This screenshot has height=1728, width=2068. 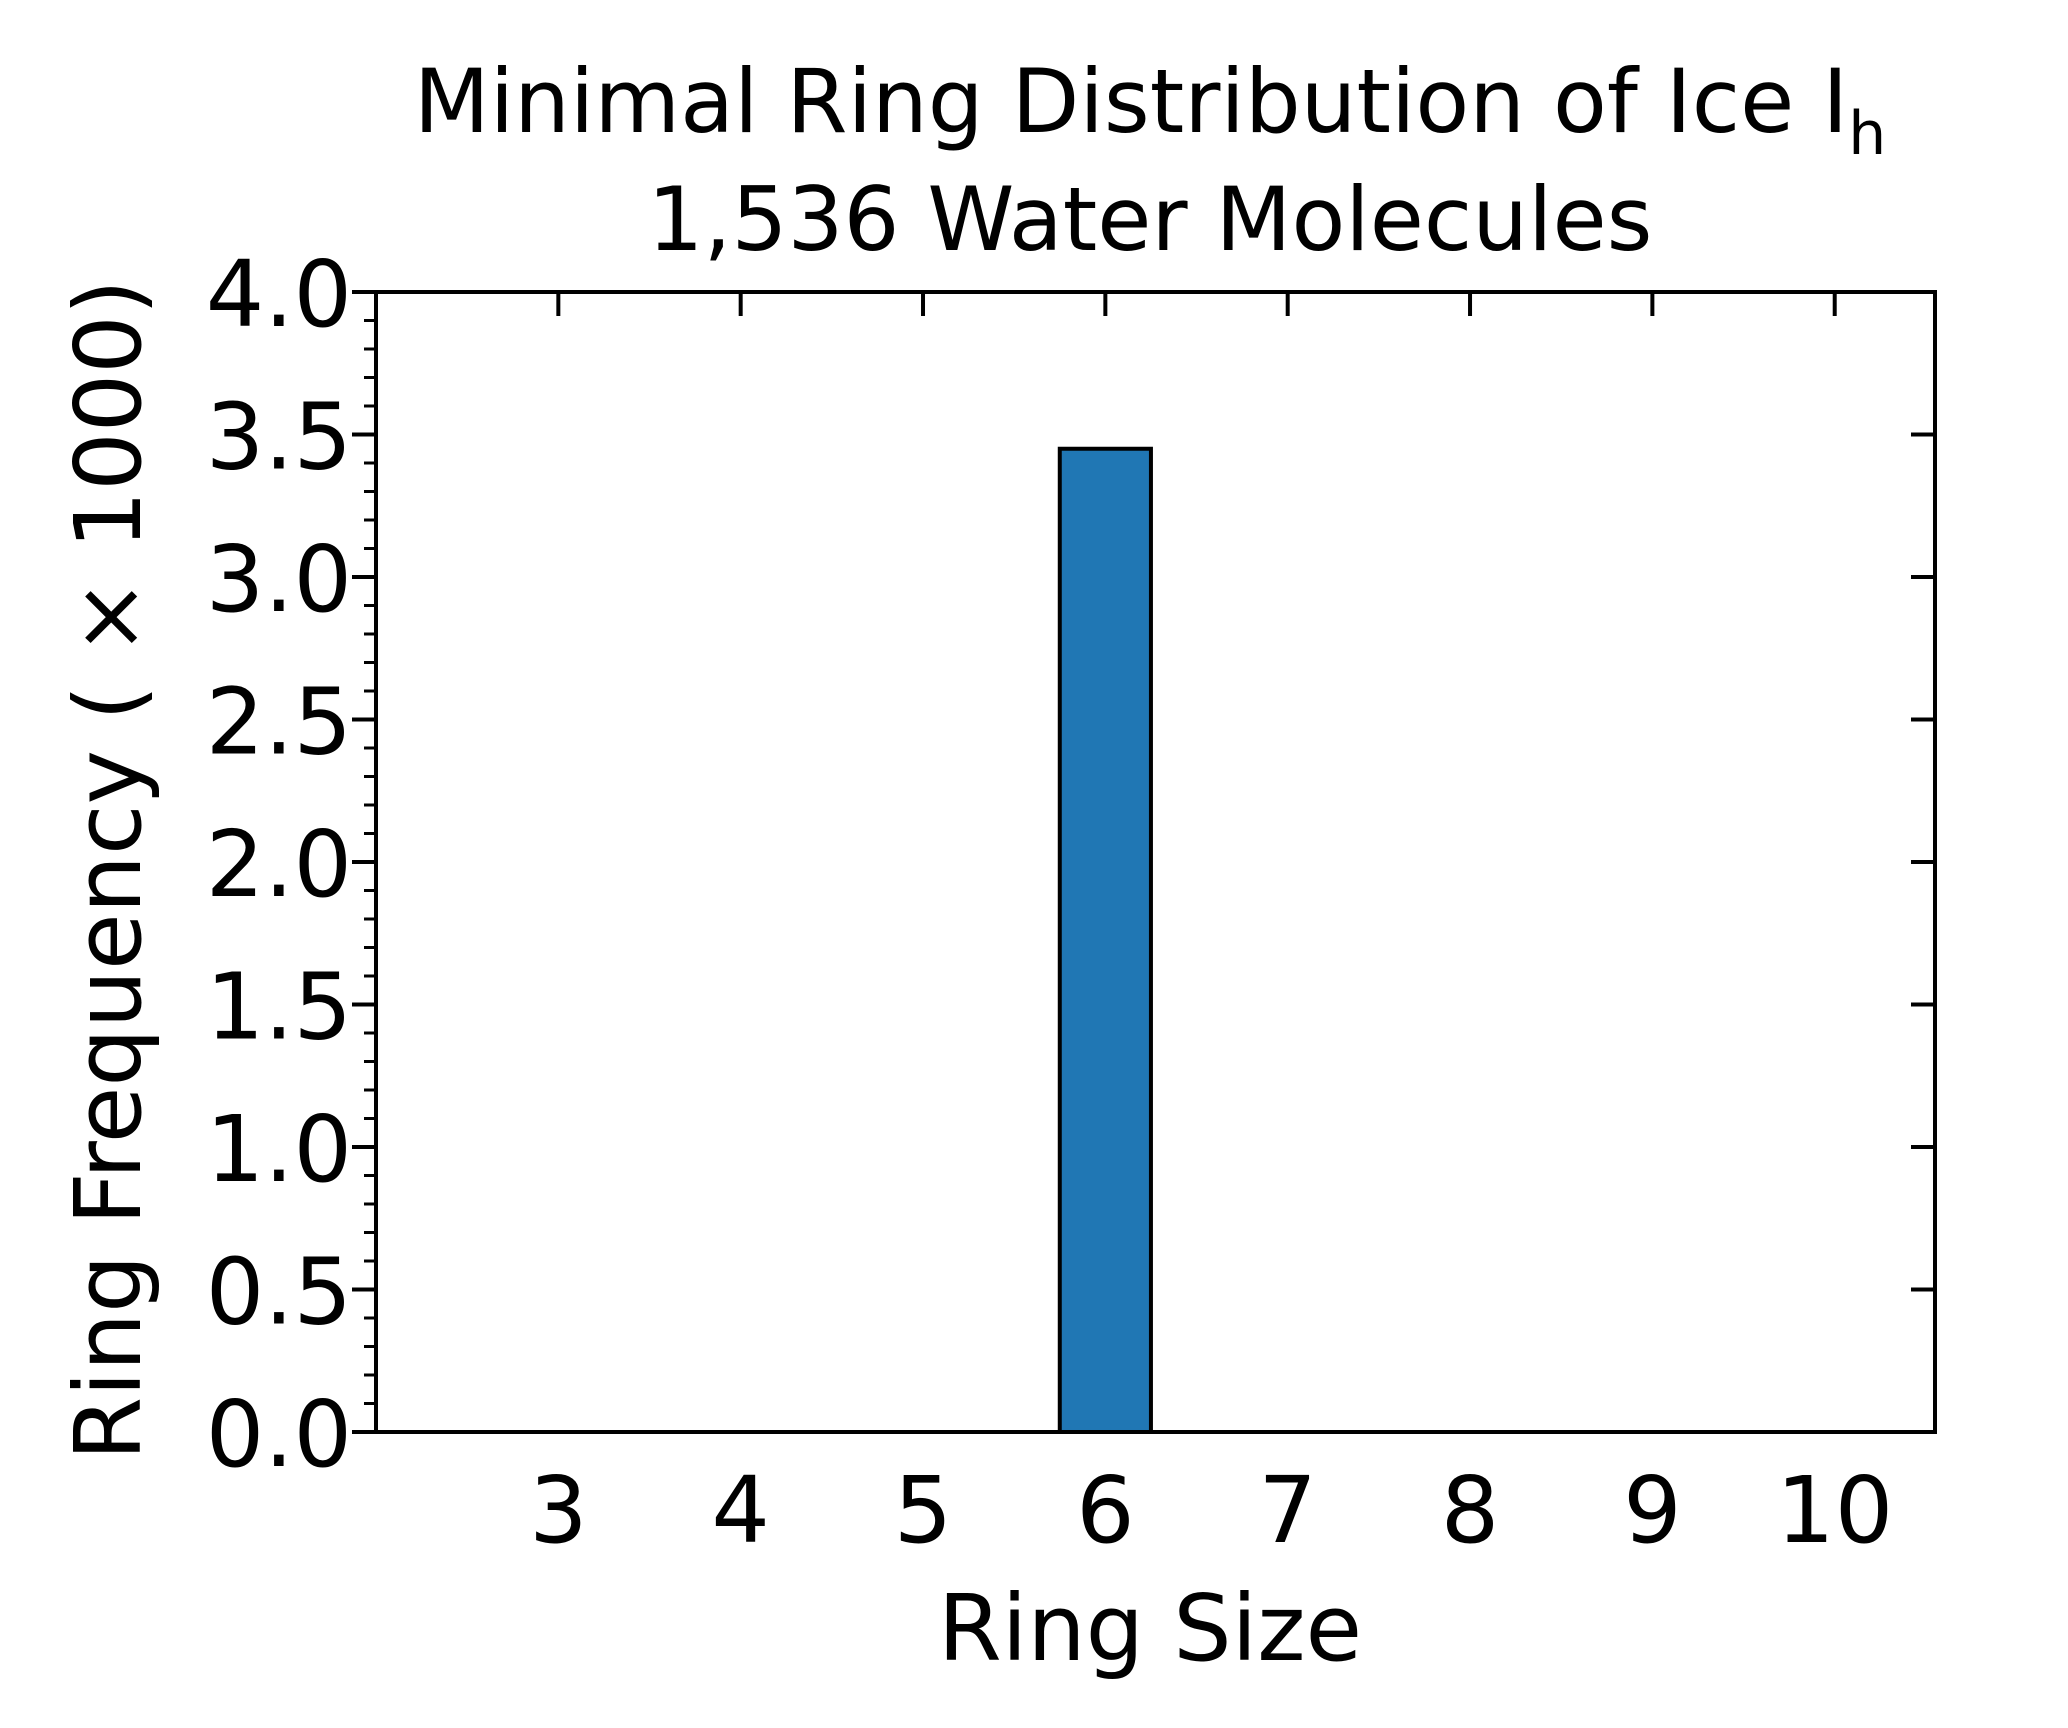 I want to click on y-tick-label: 2.5, so click(x=279, y=722).